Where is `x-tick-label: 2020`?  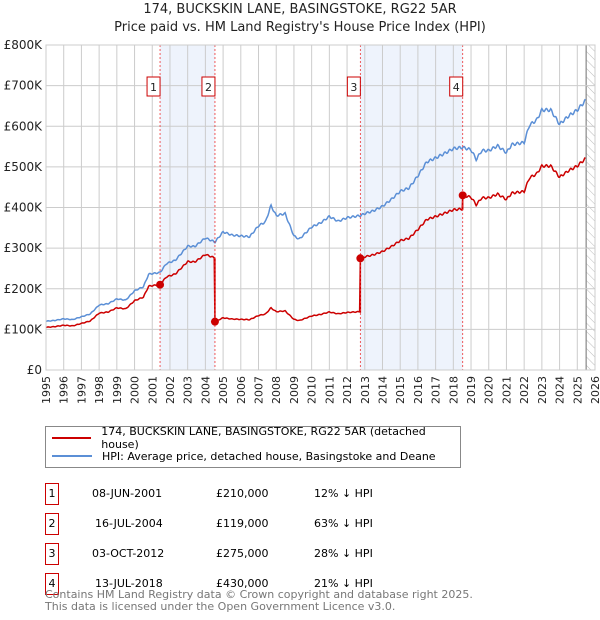
x-tick-label: 2020 is located at coordinates (489, 390).